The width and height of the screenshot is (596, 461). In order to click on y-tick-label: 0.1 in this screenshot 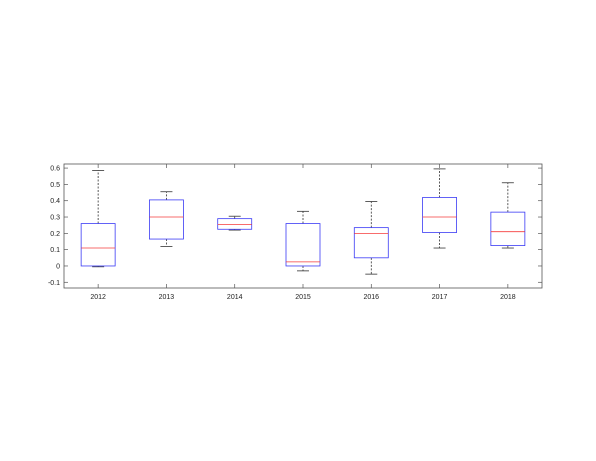, I will do `click(55, 250)`.